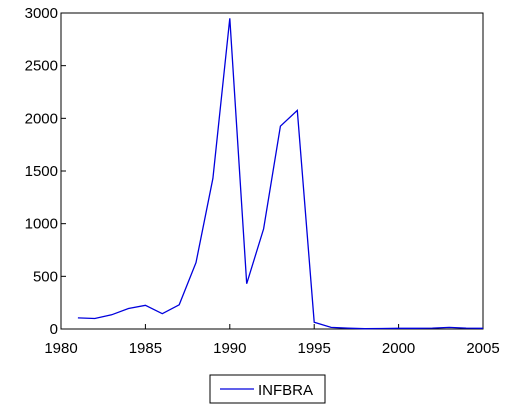  What do you see at coordinates (314, 348) in the screenshot?
I see `x-tick-label: 1995` at bounding box center [314, 348].